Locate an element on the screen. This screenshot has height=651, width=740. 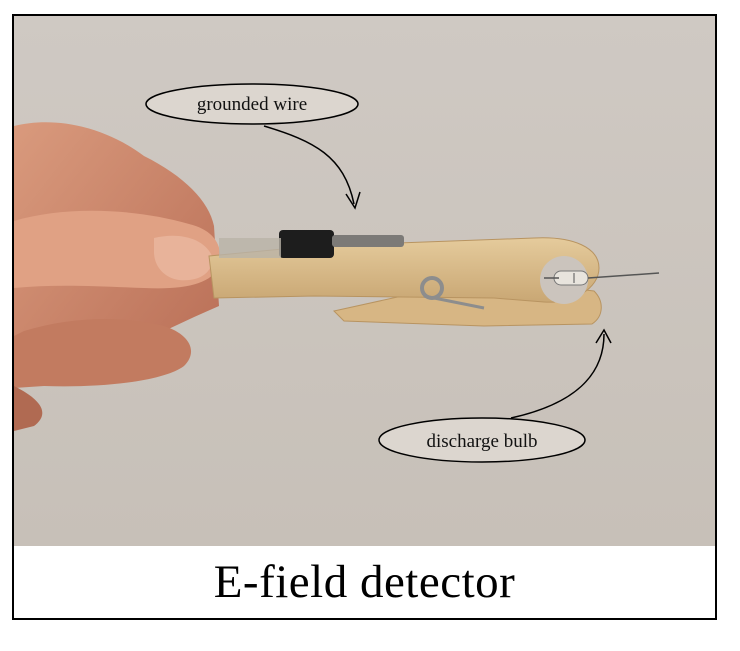
annotation-grounded-wire: grounded wire is located at coordinates (253, 146).